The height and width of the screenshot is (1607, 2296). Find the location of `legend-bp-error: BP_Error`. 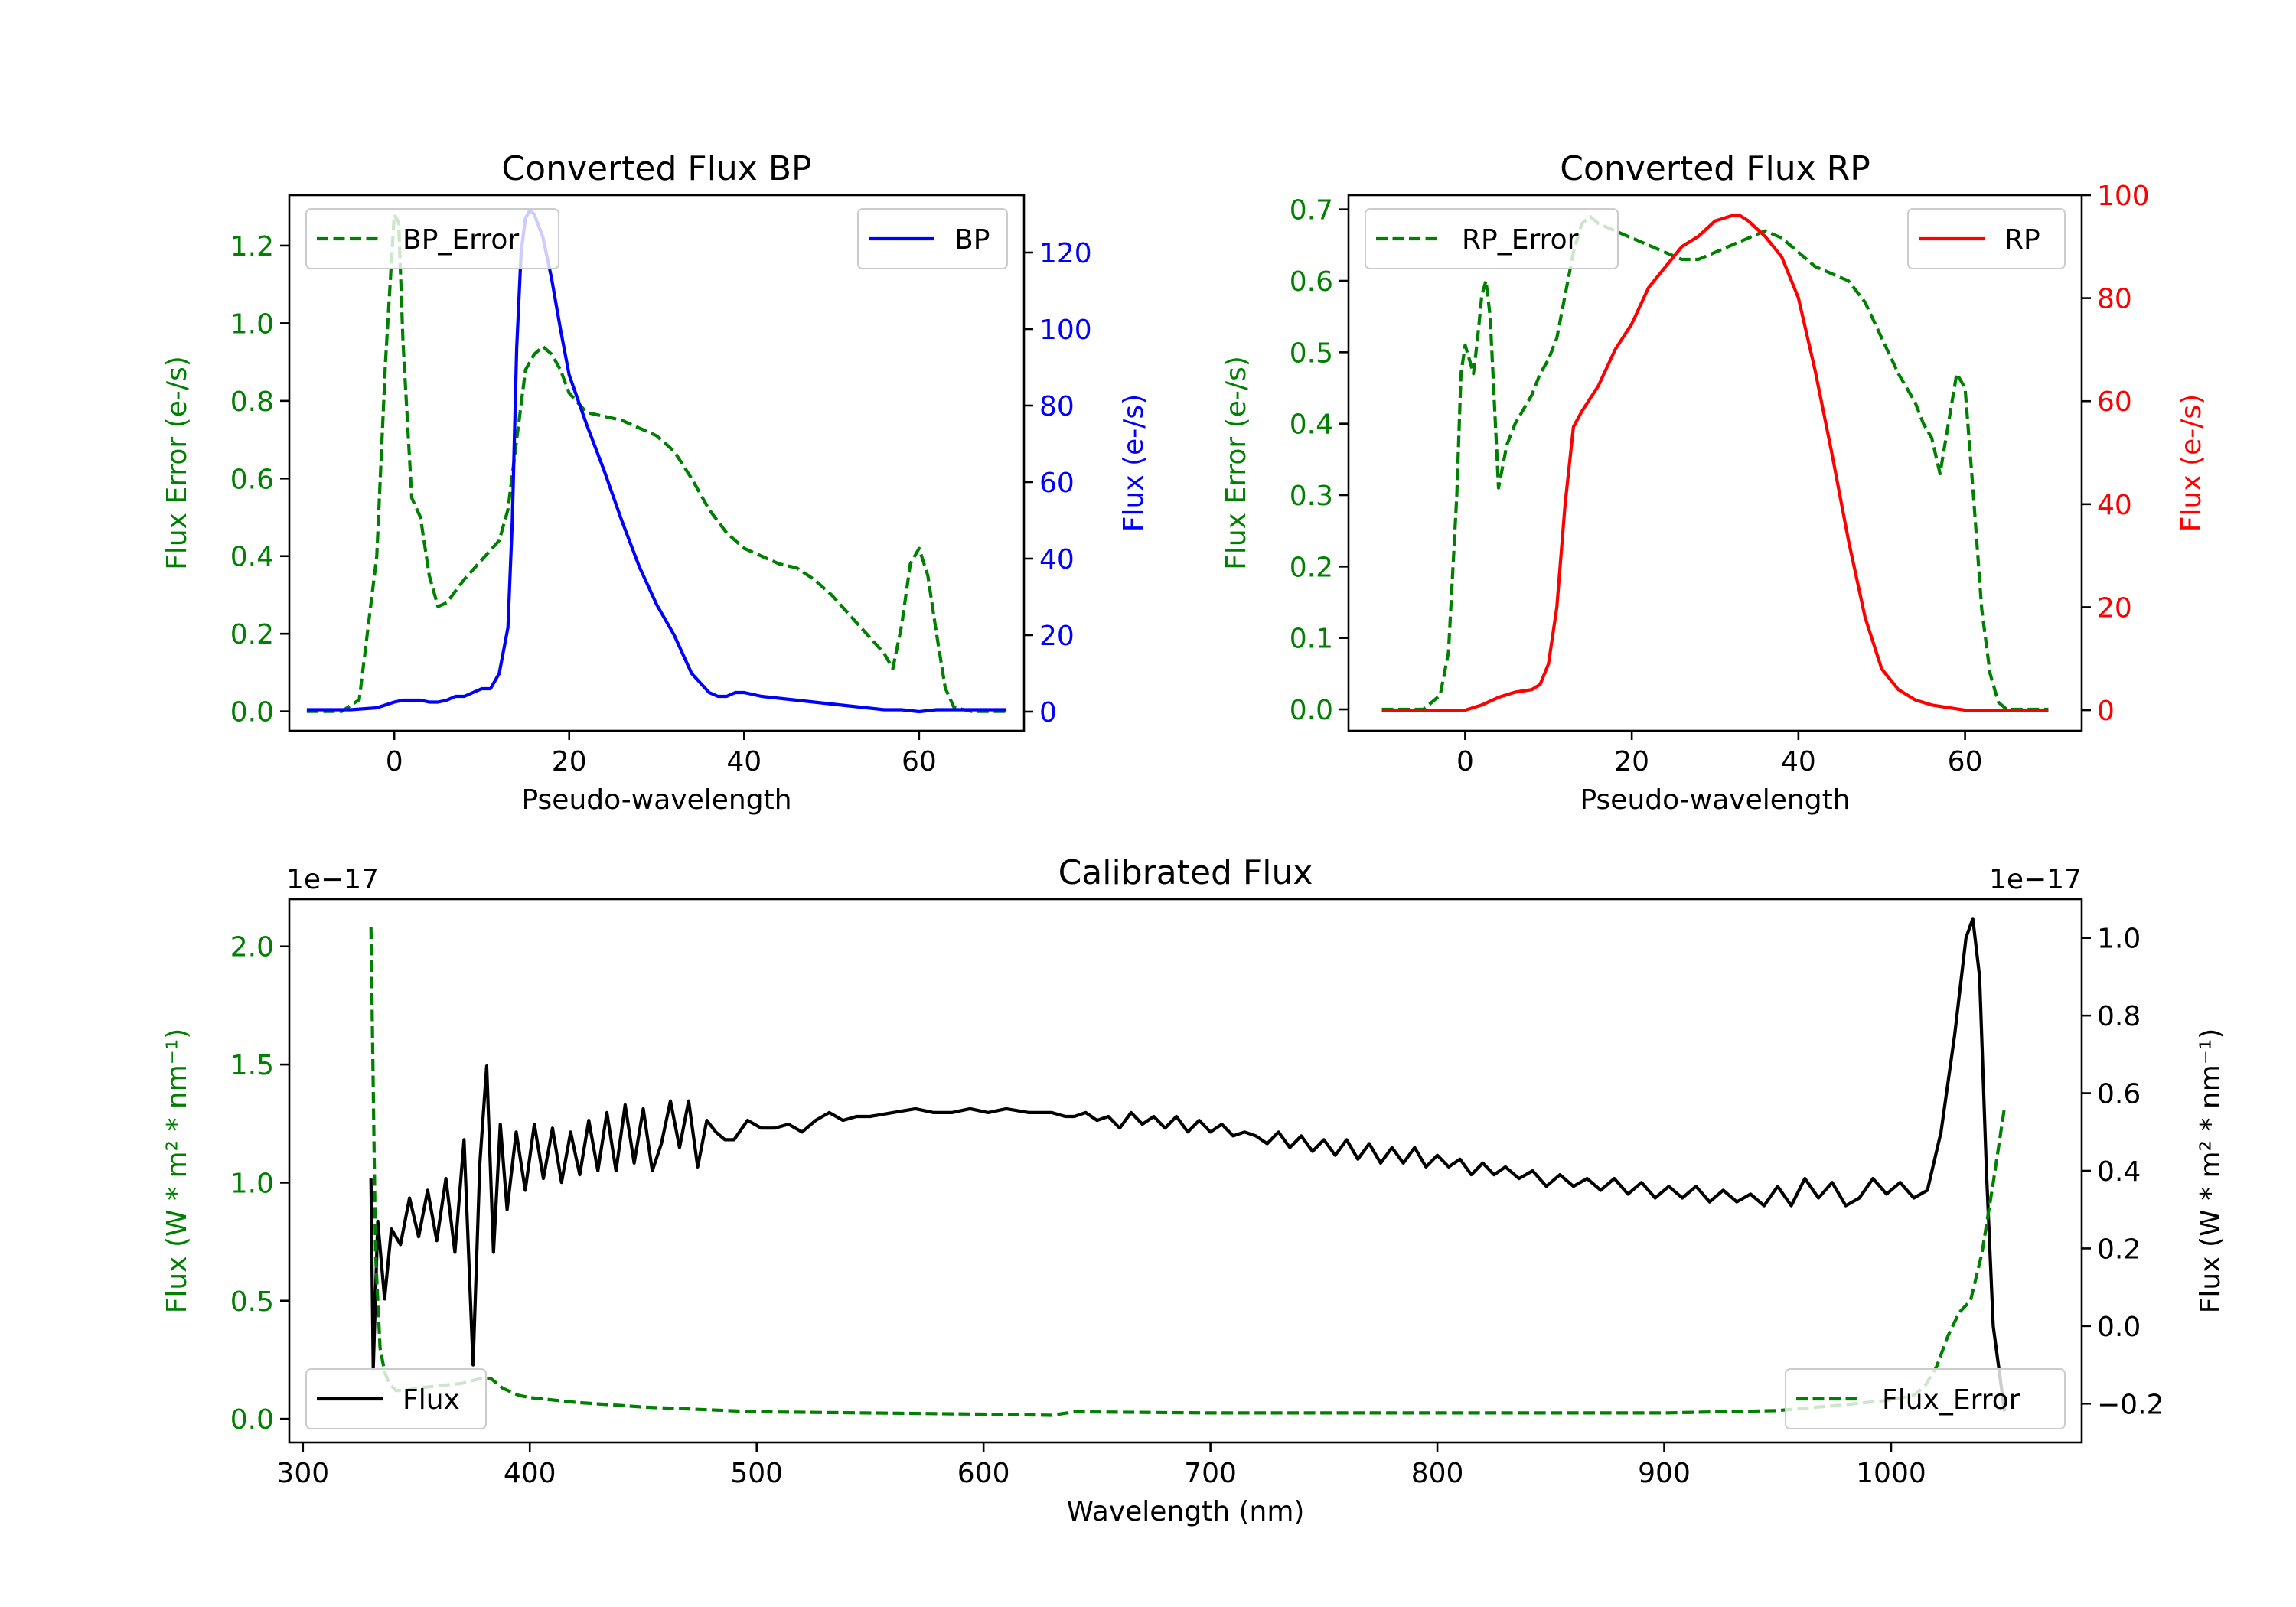

legend-bp-error: BP_Error is located at coordinates (432, 239).